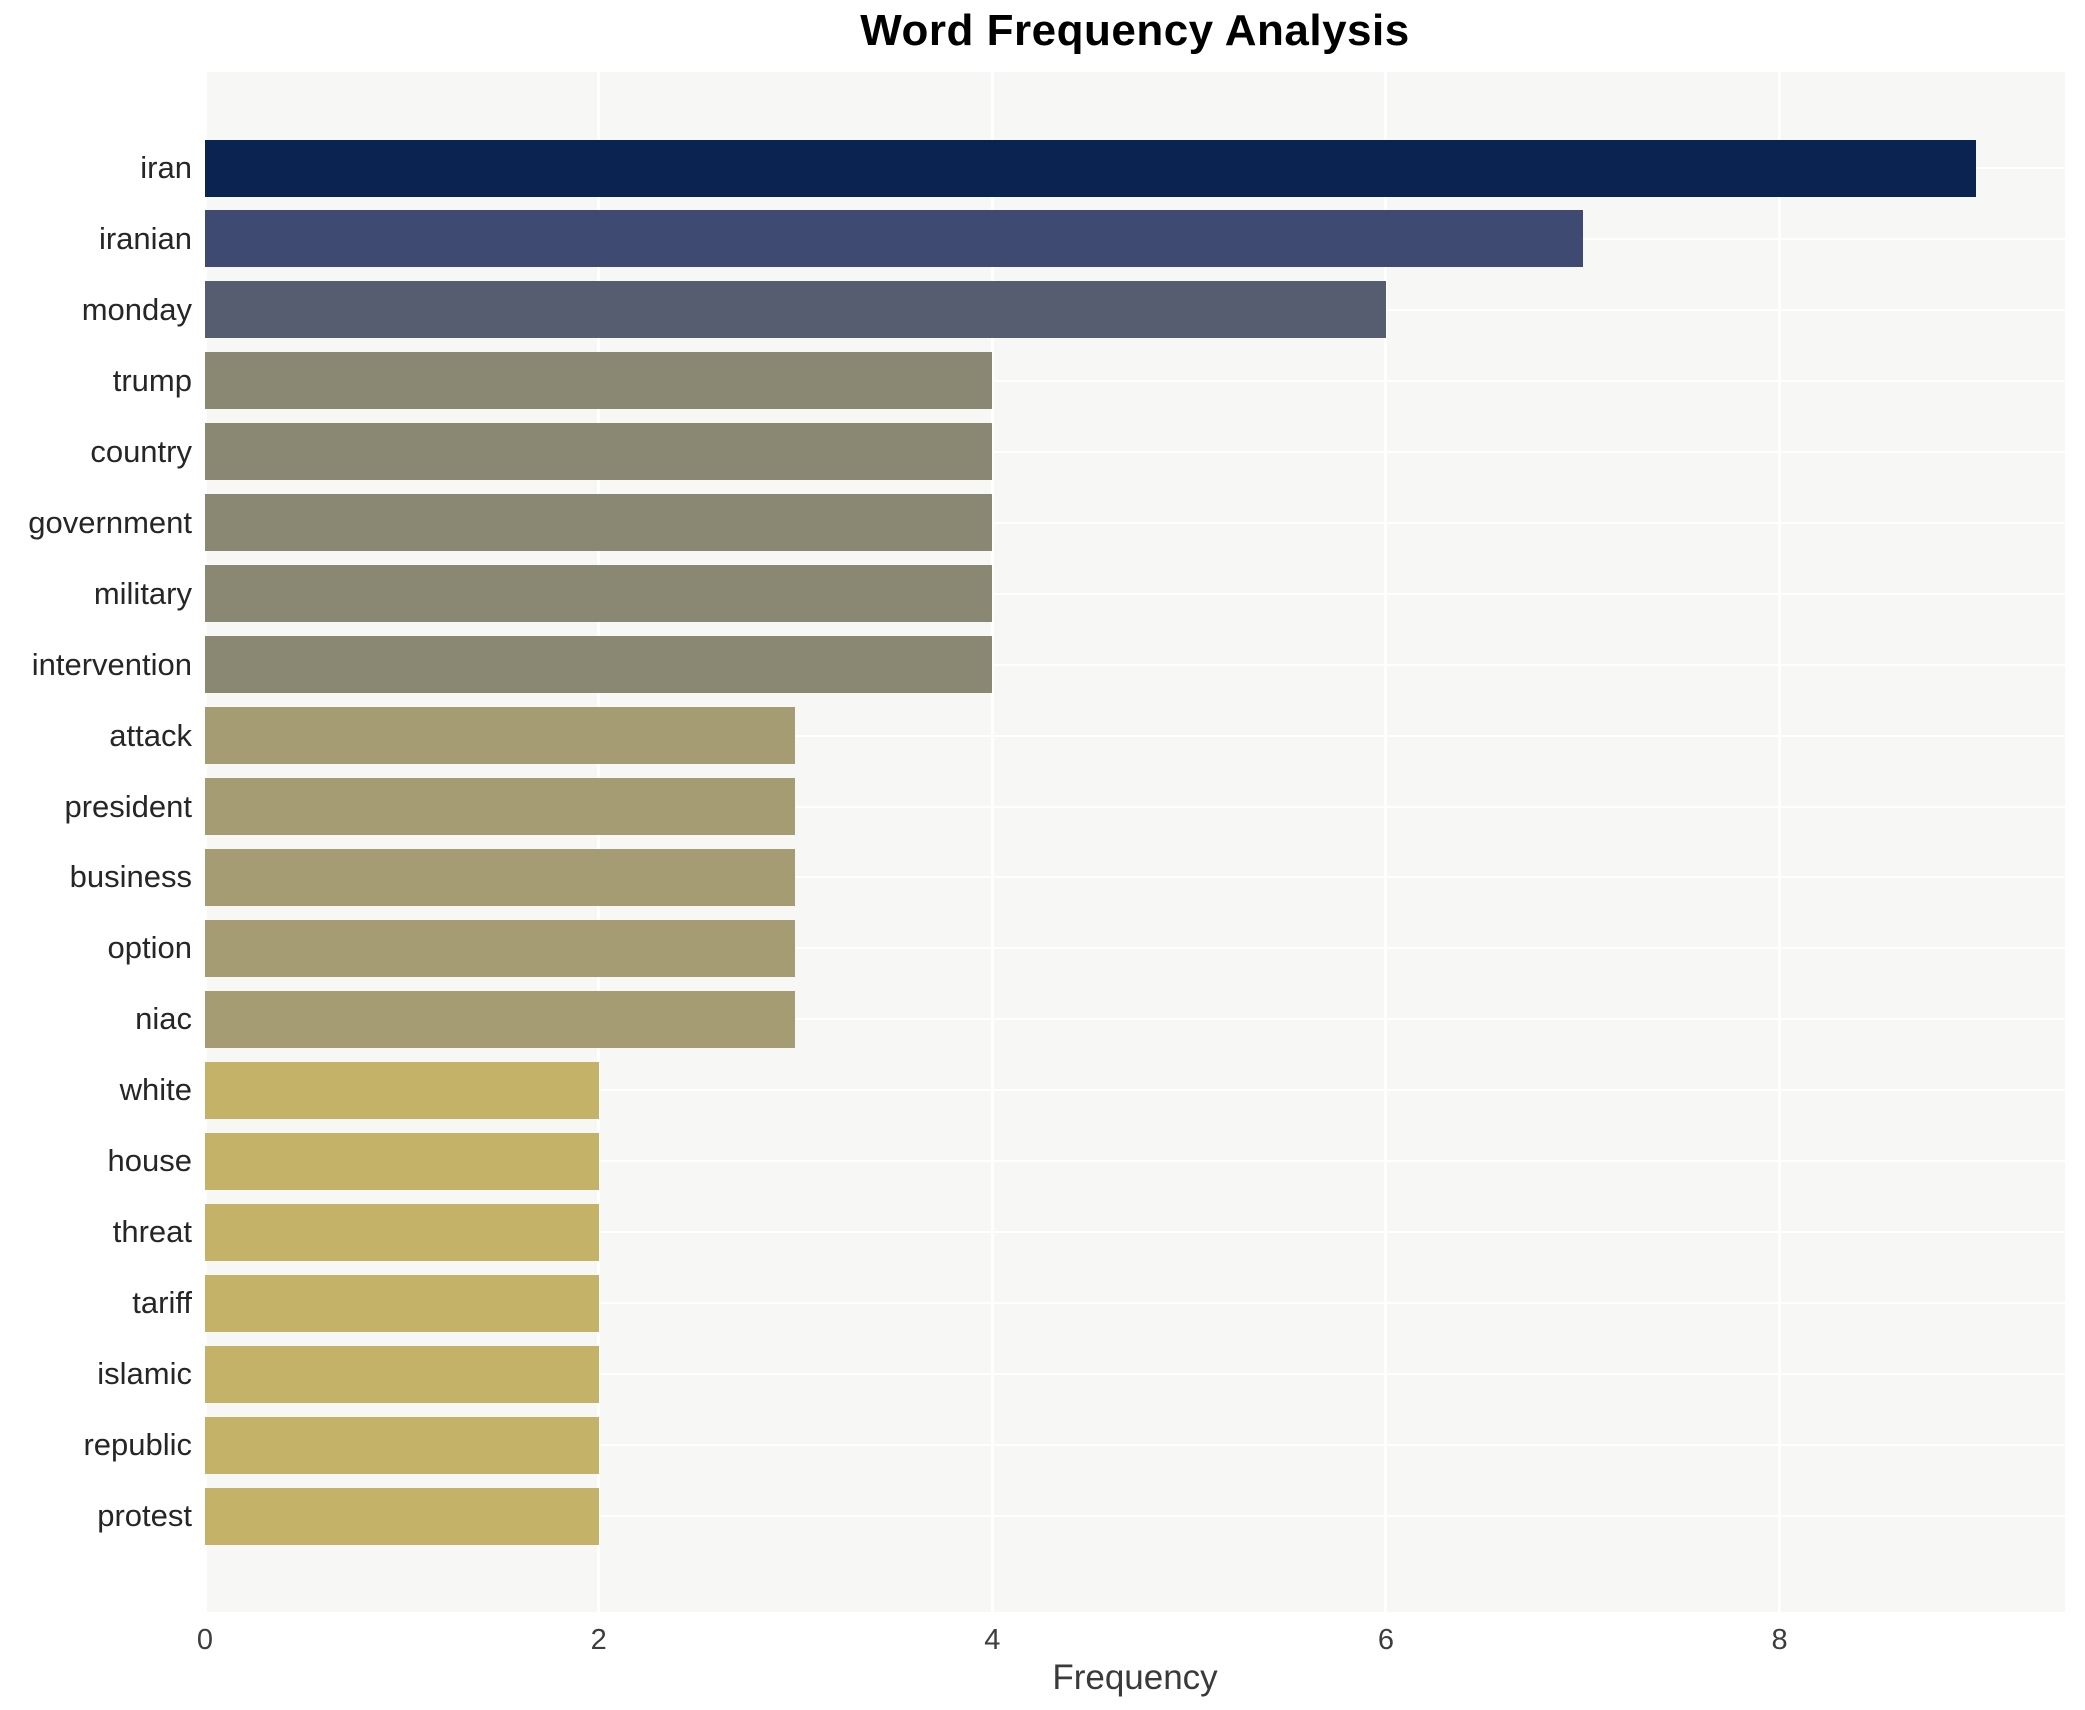 The width and height of the screenshot is (2085, 1710). I want to click on y-tick-label-tariff: tariff, so click(162, 1303).